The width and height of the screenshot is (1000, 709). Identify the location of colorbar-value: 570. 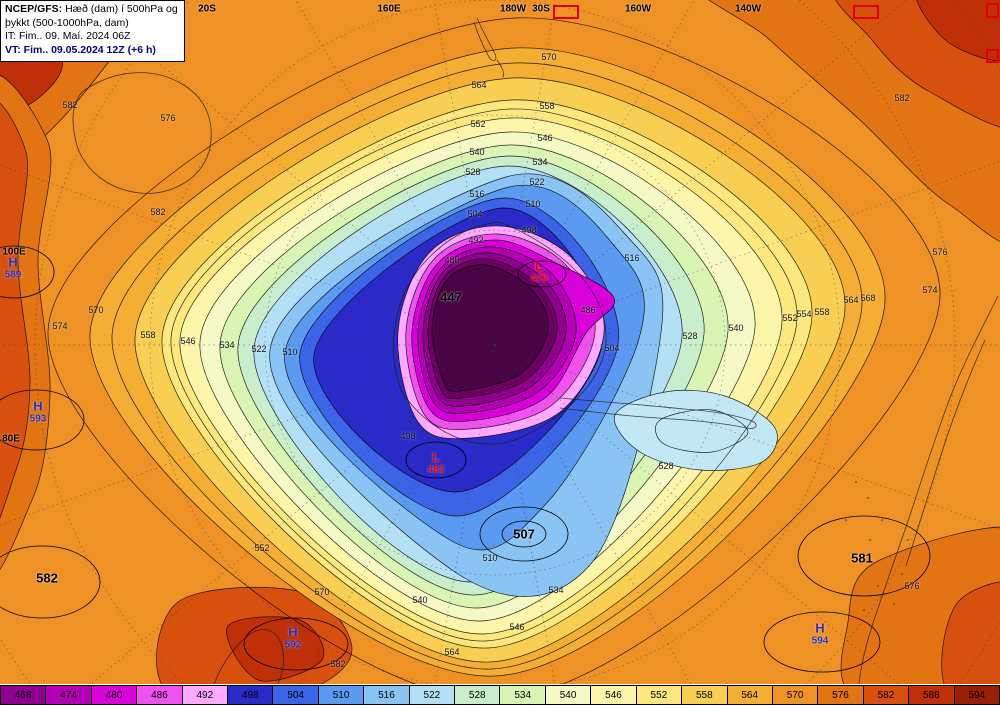
(795, 695).